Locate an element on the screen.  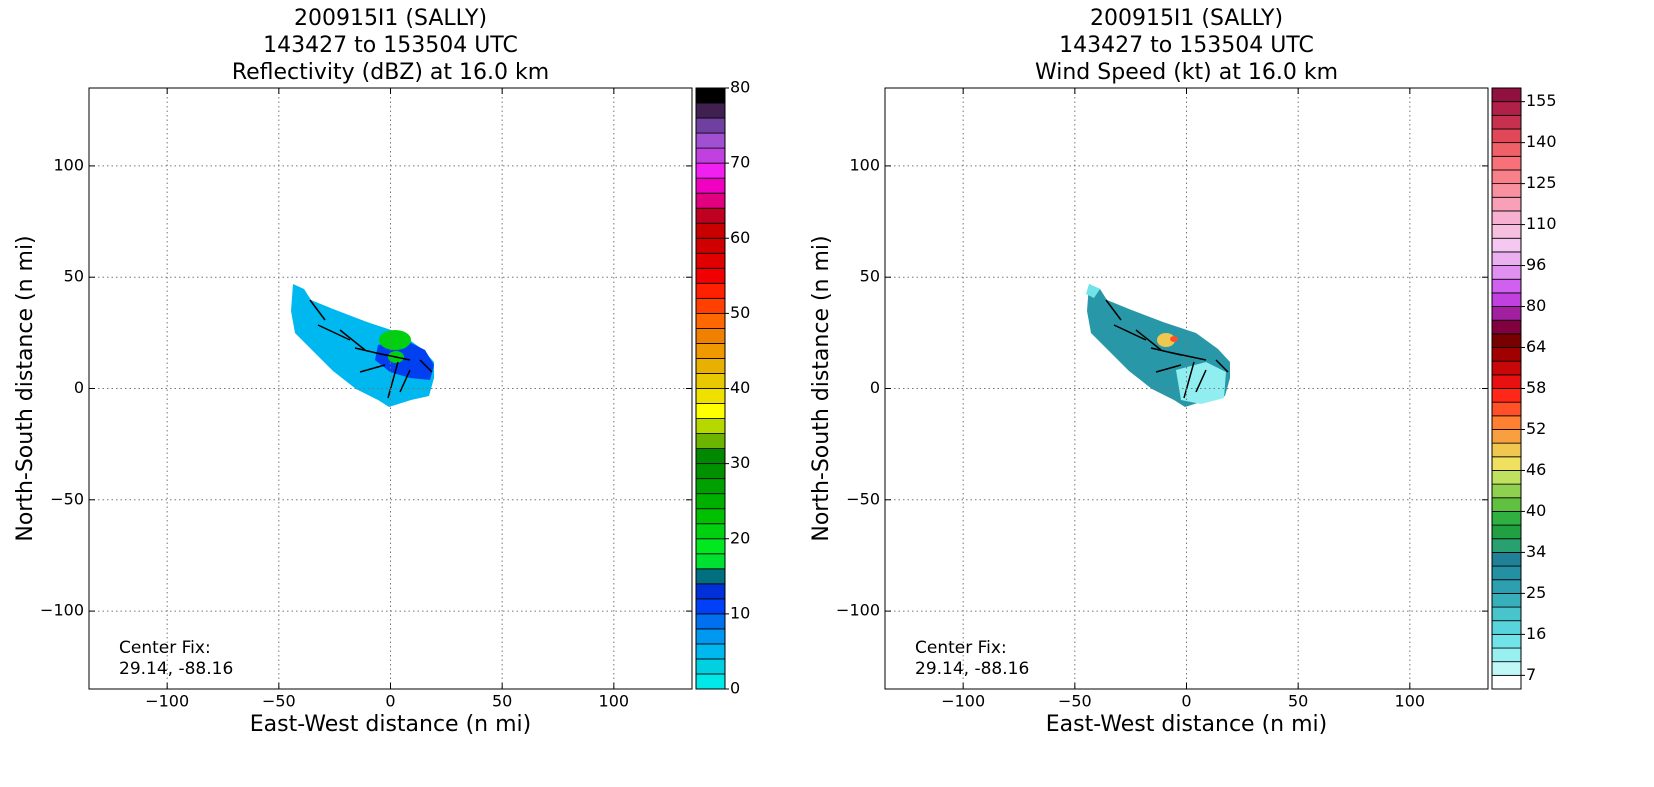
reflectivity-peak is located at coordinates (395, 340).